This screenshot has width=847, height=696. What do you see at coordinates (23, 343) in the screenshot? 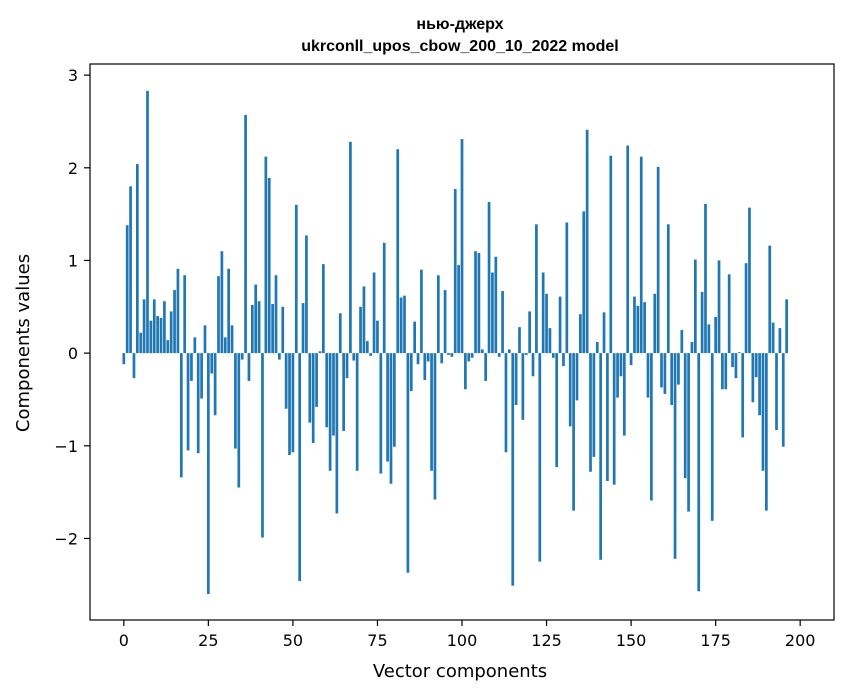
I see `y-axis-label: Components values` at bounding box center [23, 343].